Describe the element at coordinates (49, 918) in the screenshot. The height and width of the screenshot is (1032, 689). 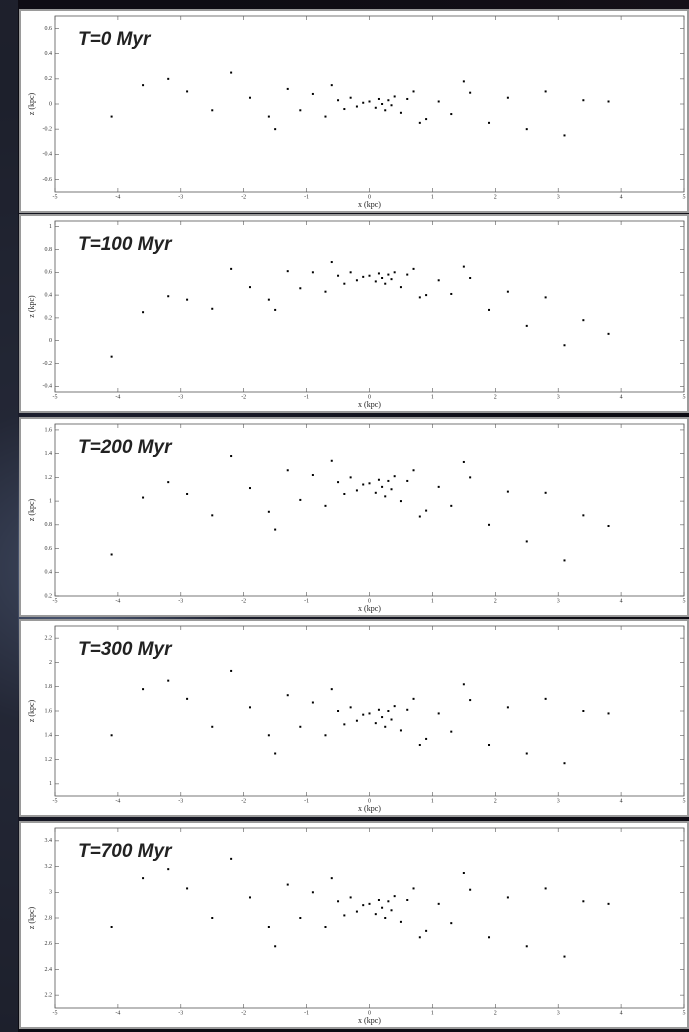
I see `y-tick-label: 2.8` at that location.